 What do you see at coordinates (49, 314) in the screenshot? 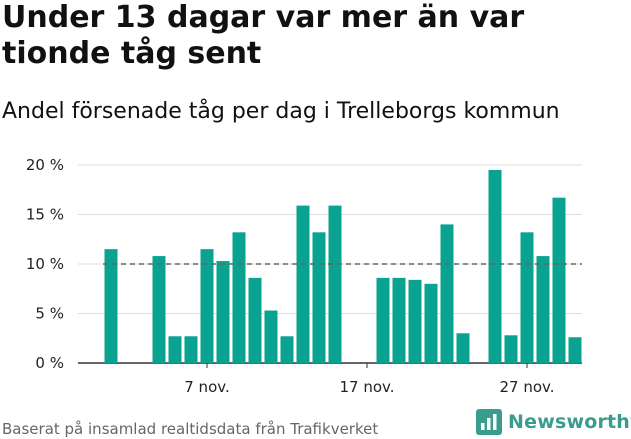
I see `y-tick-label: 5 %` at bounding box center [49, 314].